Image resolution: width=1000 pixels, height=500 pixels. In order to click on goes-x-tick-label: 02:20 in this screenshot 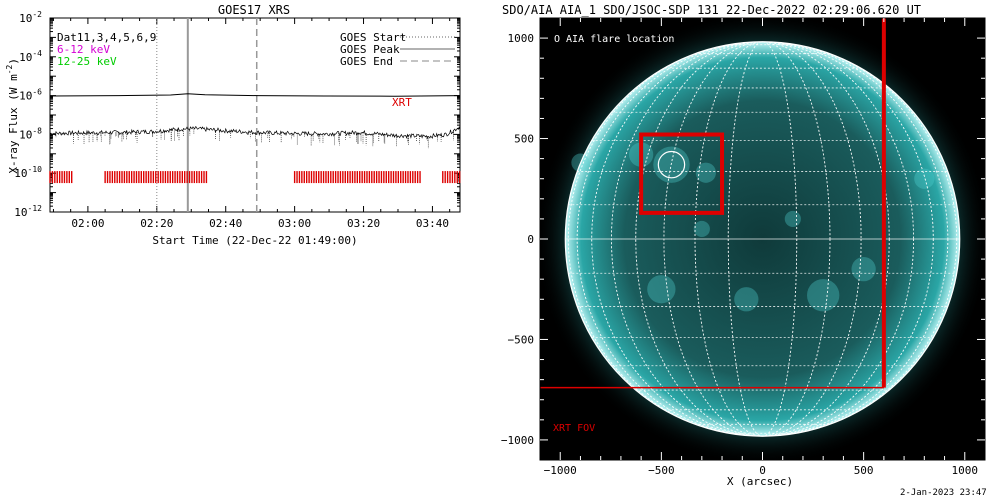, I will do `click(156, 223)`.